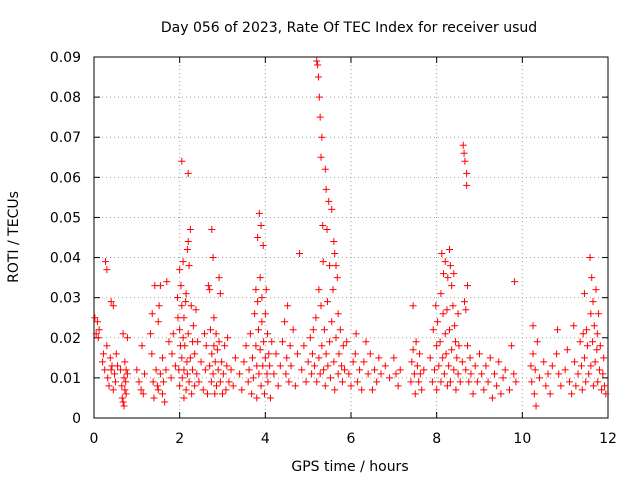 This screenshot has height=480, width=640. What do you see at coordinates (351, 439) in the screenshot?
I see `x-tick-label: 6` at bounding box center [351, 439].